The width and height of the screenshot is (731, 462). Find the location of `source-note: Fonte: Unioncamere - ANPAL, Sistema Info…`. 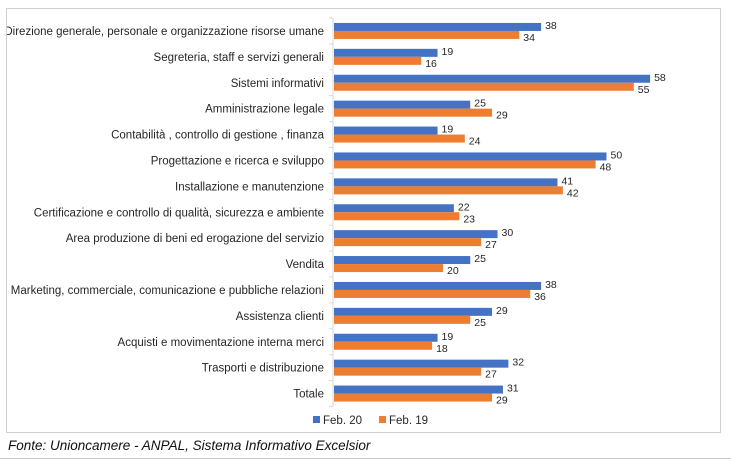

source-note: Fonte: Unioncamere - ANPAL, Sistema Info… is located at coordinates (189, 445).